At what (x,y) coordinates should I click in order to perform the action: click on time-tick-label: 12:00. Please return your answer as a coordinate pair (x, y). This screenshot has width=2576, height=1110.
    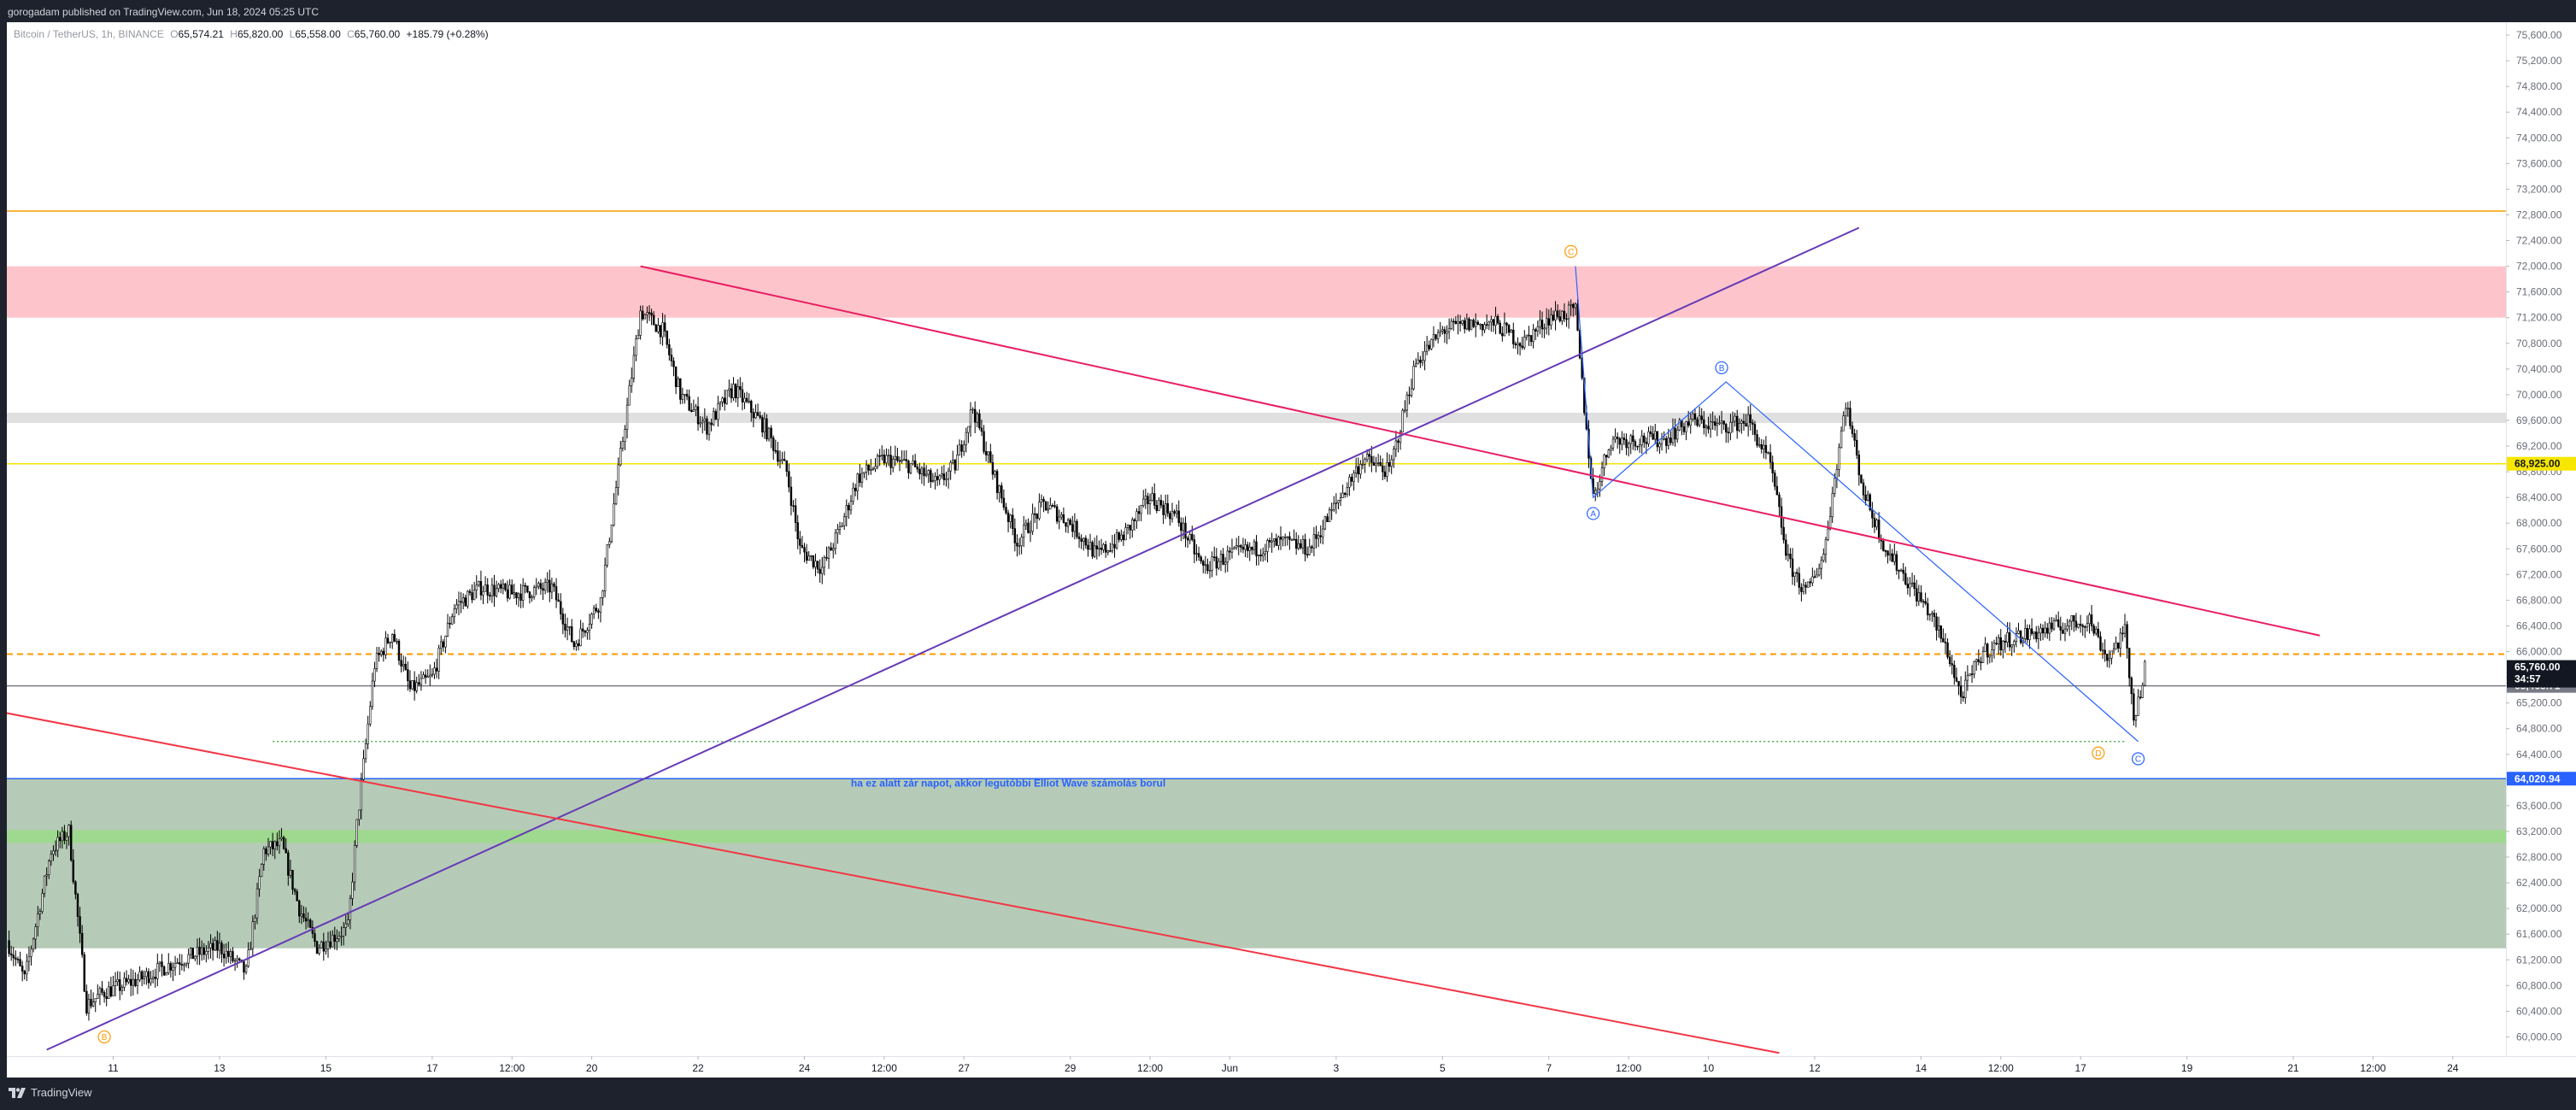
    Looking at the image, I should click on (1150, 1068).